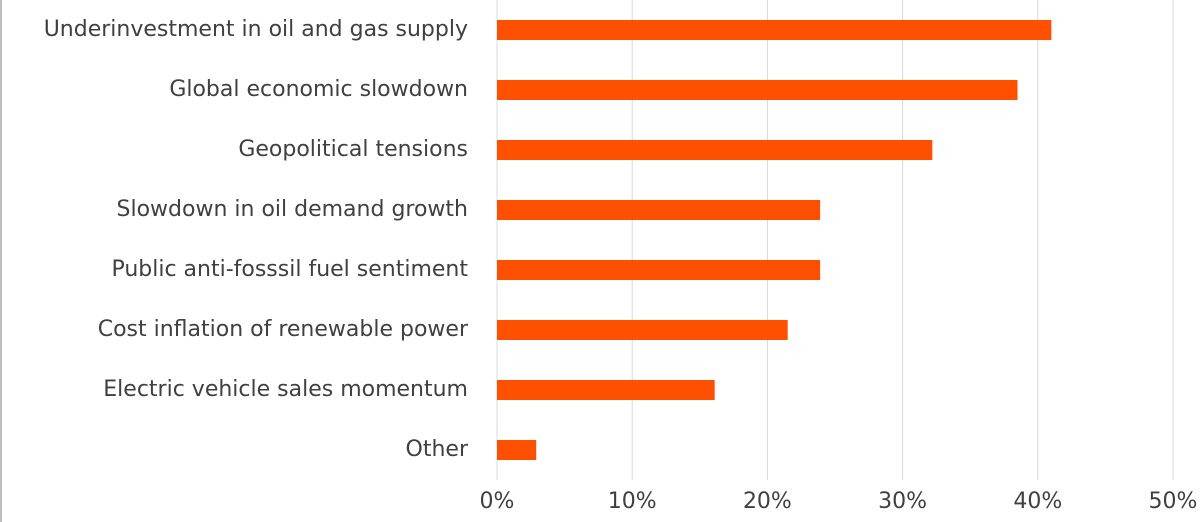 Image resolution: width=1203 pixels, height=522 pixels. What do you see at coordinates (632, 501) in the screenshot?
I see `x-tick-label: 10%` at bounding box center [632, 501].